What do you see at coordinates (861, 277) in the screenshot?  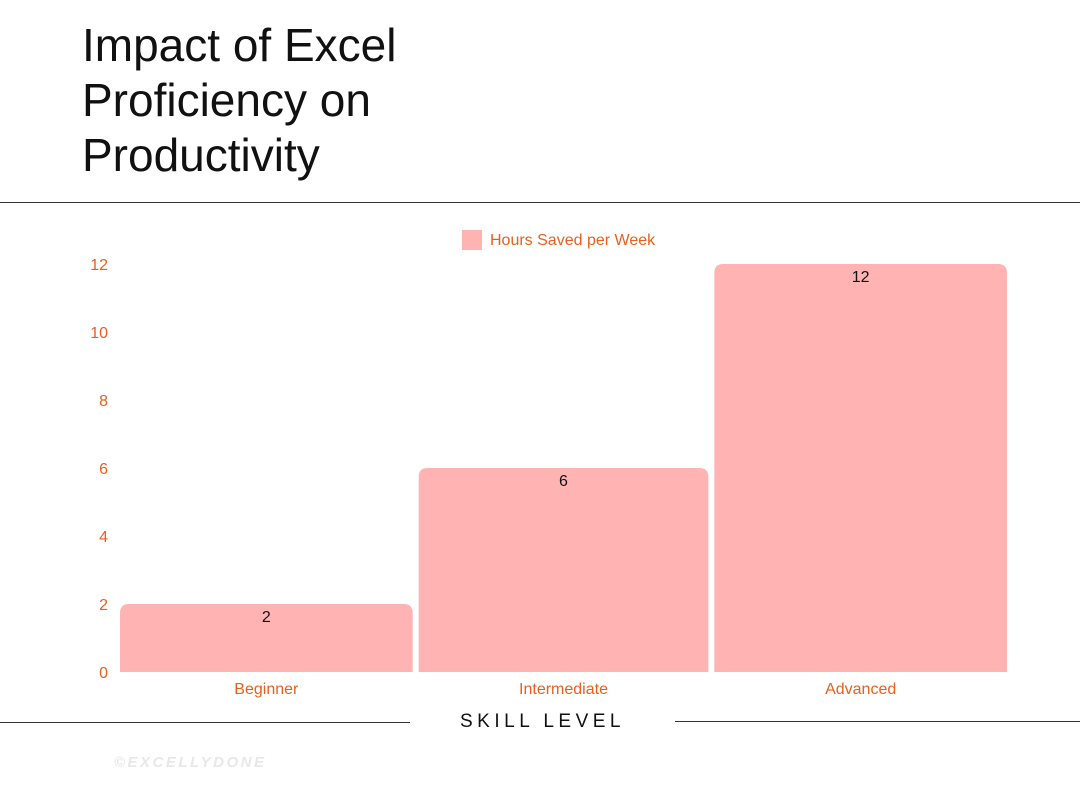 I see `data-label: 12` at bounding box center [861, 277].